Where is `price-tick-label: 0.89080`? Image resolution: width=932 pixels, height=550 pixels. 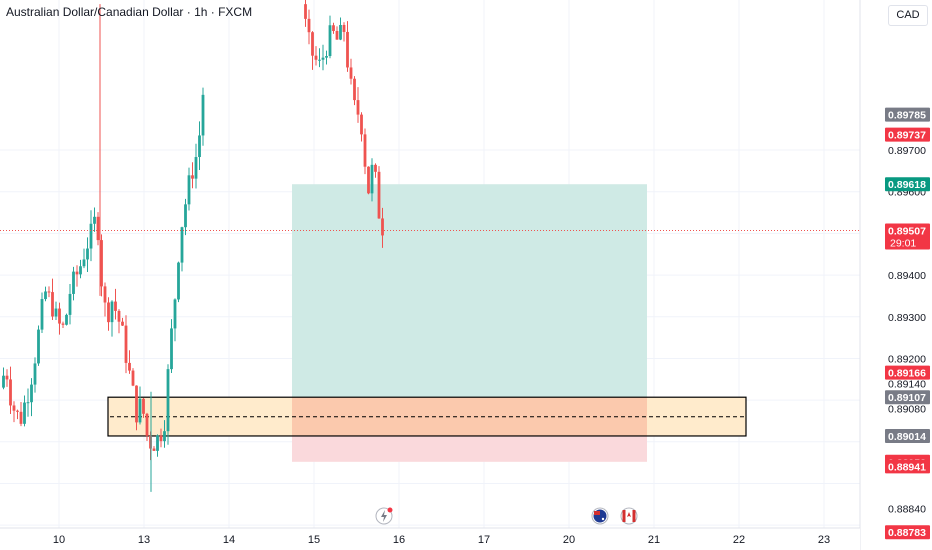 price-tick-label: 0.89080 is located at coordinates (907, 409).